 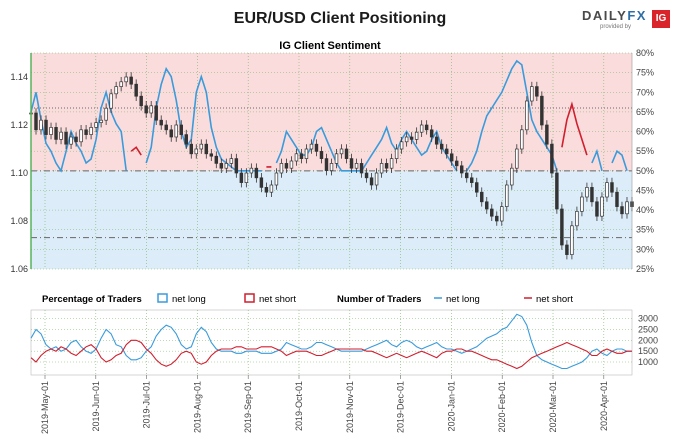 What do you see at coordinates (648, 330) in the screenshot?
I see `count-tick-label: 2500` at bounding box center [648, 330].